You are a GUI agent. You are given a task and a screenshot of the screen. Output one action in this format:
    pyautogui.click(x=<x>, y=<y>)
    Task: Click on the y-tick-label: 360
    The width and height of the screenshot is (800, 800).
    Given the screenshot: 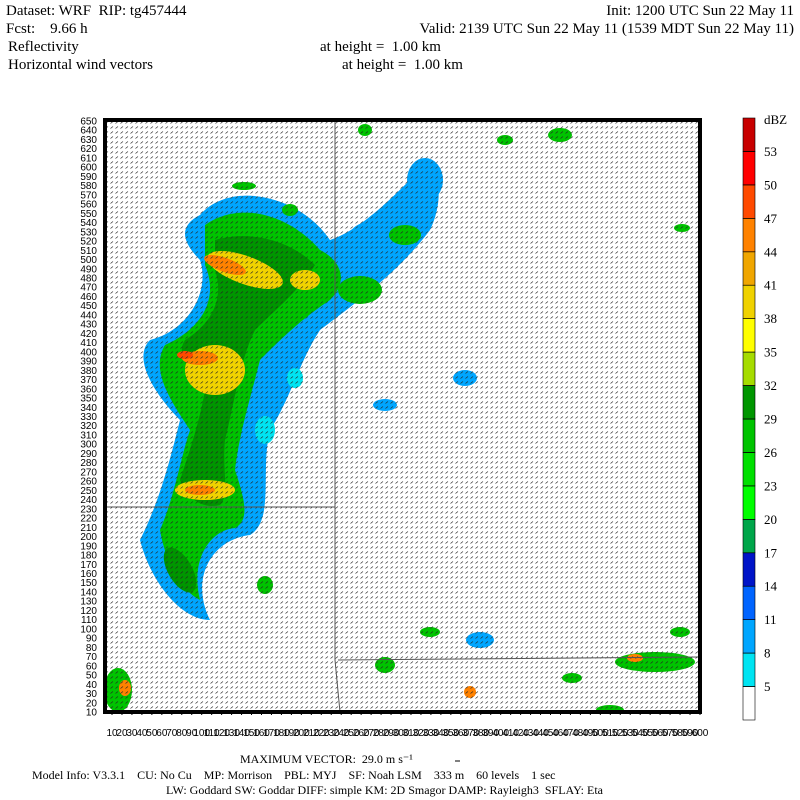 What is the action you would take?
    pyautogui.click(x=88, y=389)
    